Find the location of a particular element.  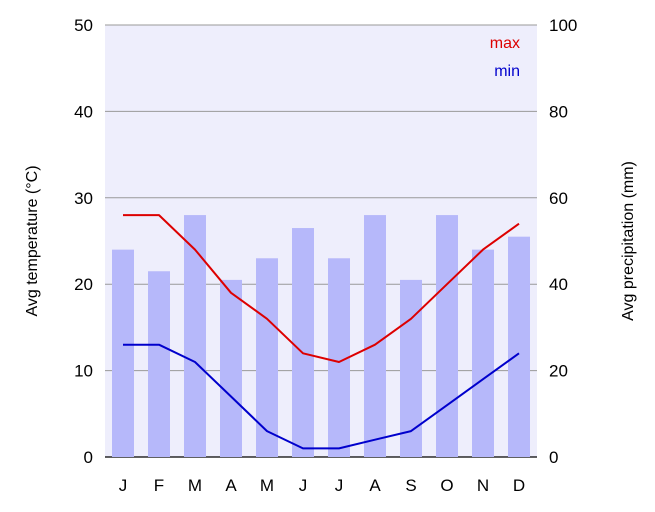

left-tick-label: 0 is located at coordinates (88, 457).